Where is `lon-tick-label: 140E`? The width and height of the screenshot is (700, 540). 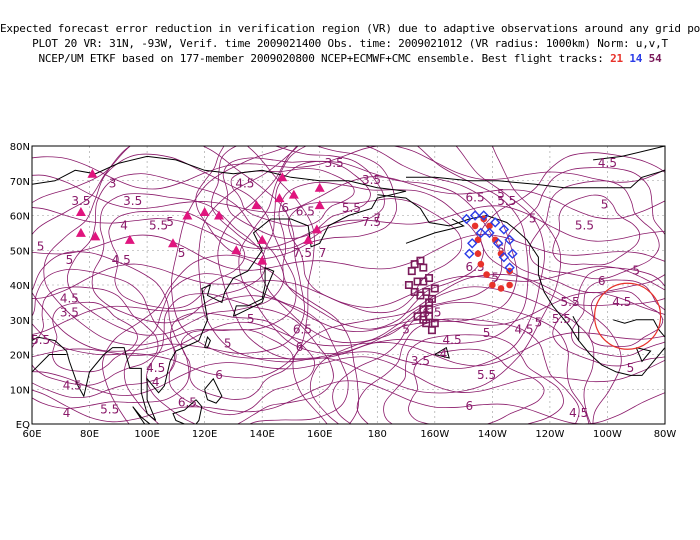
lon-tick-label: 140E is located at coordinates (261, 434).